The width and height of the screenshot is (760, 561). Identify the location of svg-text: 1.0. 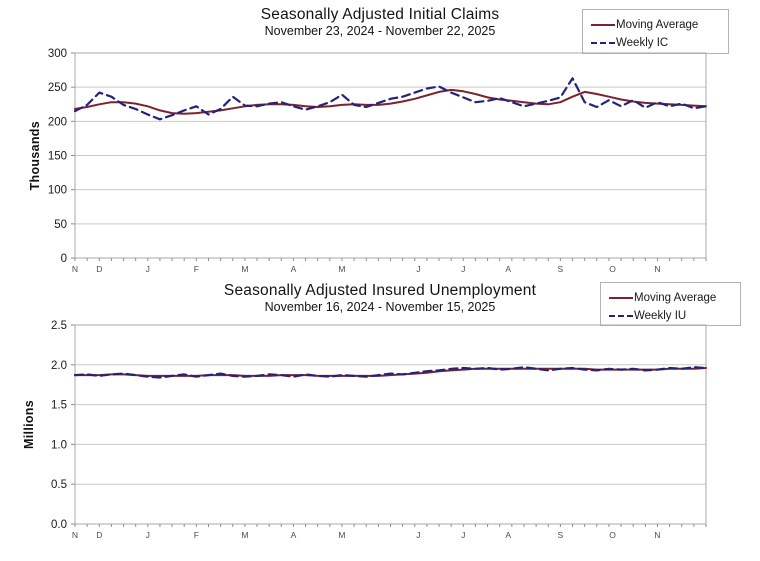
(59, 445).